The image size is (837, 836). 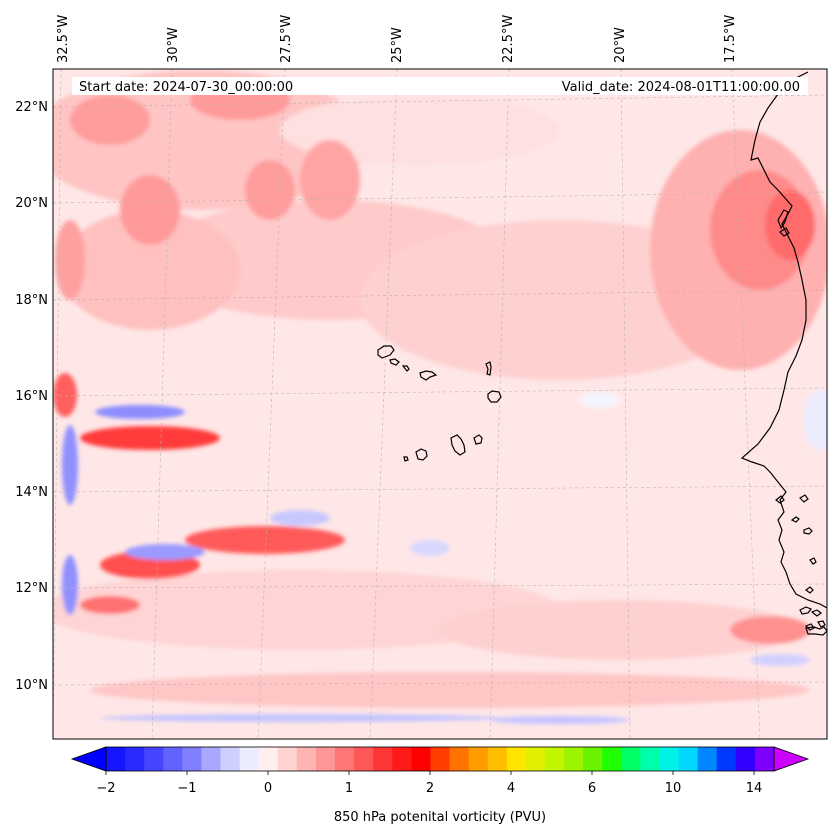 What do you see at coordinates (730, 39) in the screenshot?
I see `lon-label: 17.5°W` at bounding box center [730, 39].